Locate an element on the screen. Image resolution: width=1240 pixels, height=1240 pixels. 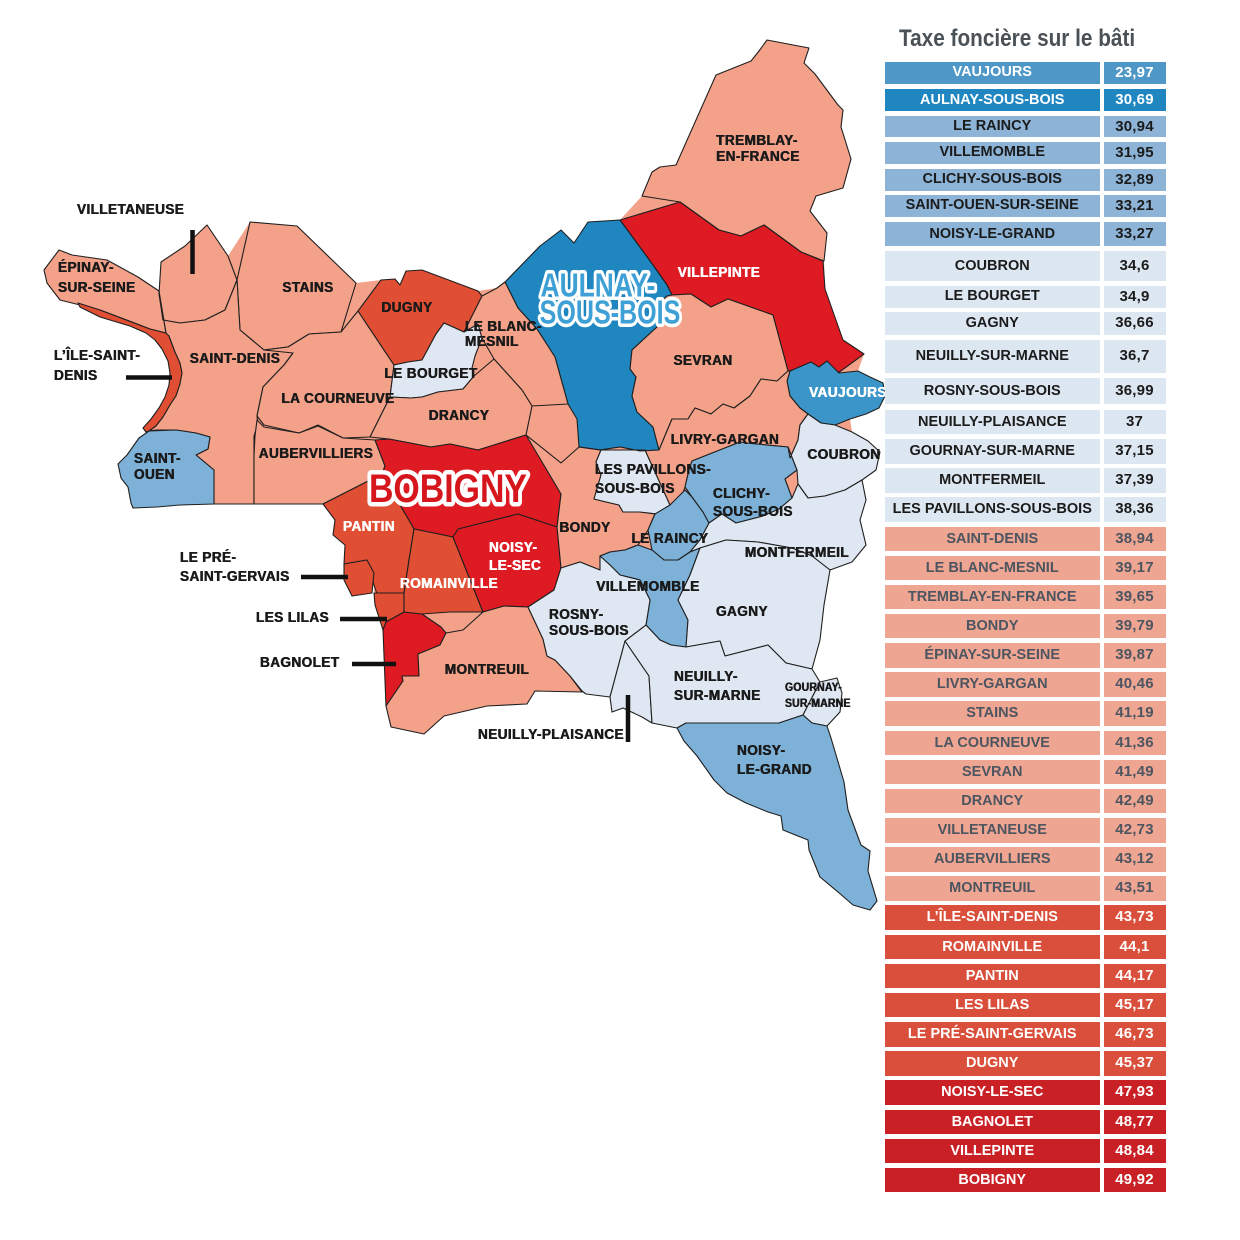
svg-text: BOBIGNY is located at coordinates (448, 487).